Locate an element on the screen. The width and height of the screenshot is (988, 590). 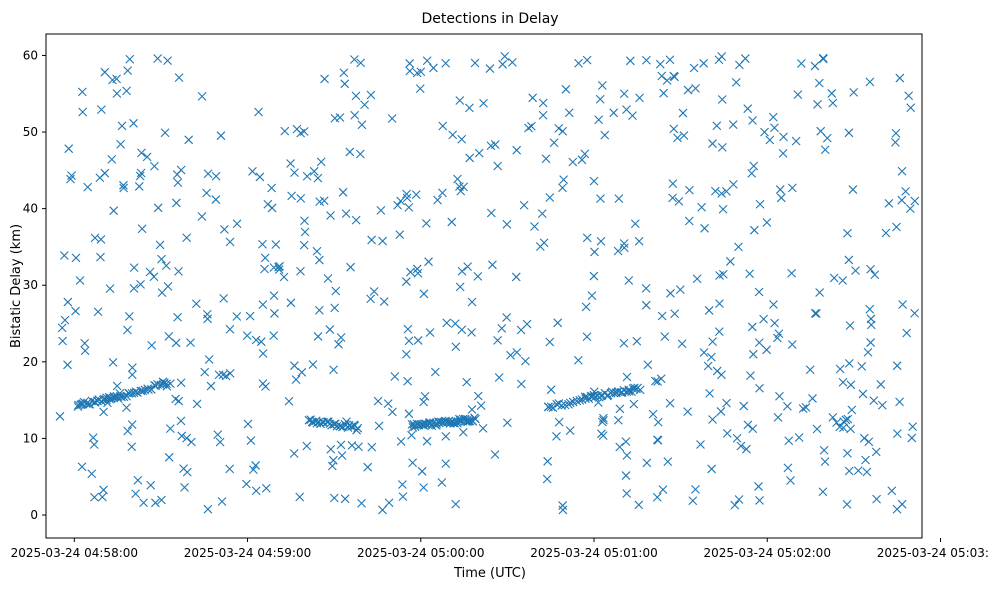
x-tick-label: 2025-03-24 05:01:00 is located at coordinates (593, 553).